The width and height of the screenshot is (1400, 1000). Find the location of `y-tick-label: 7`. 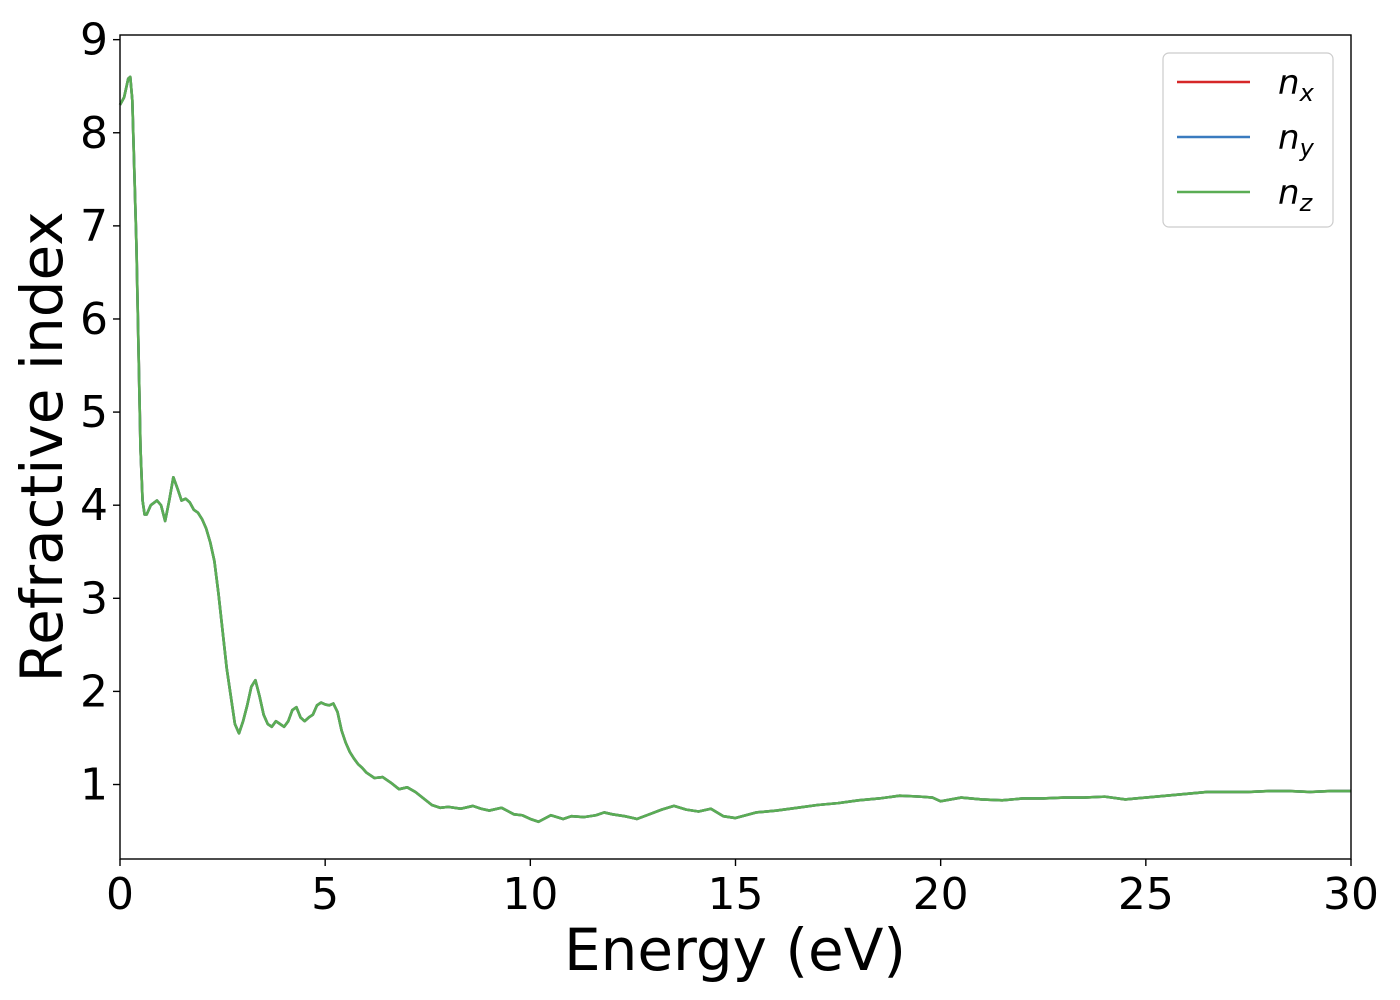

y-tick-label: 7 is located at coordinates (94, 226).